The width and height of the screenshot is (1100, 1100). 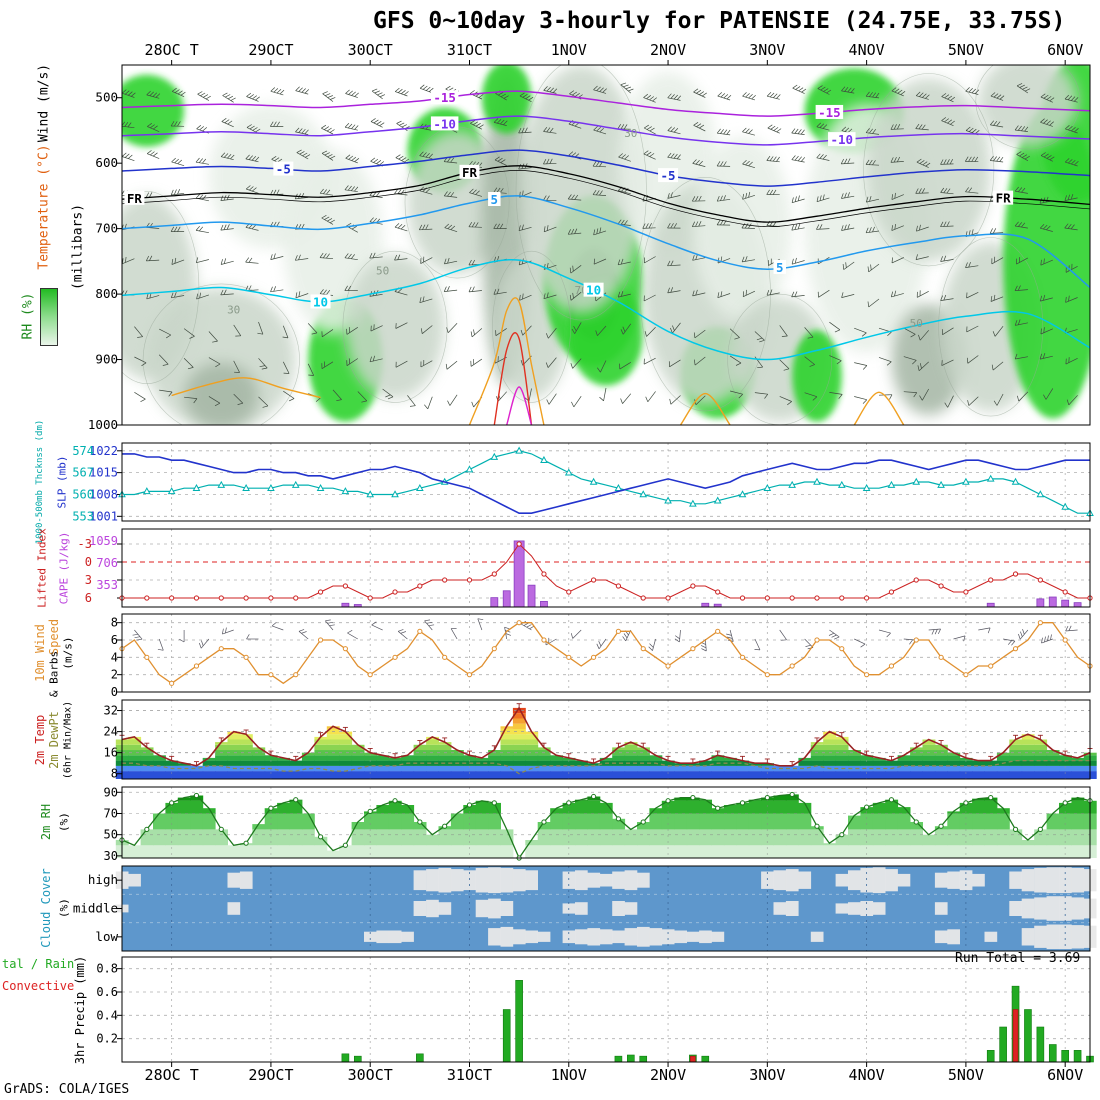 I want to click on ylabel-minmax-note: (6hr Min/Max), so click(x=68, y=740).